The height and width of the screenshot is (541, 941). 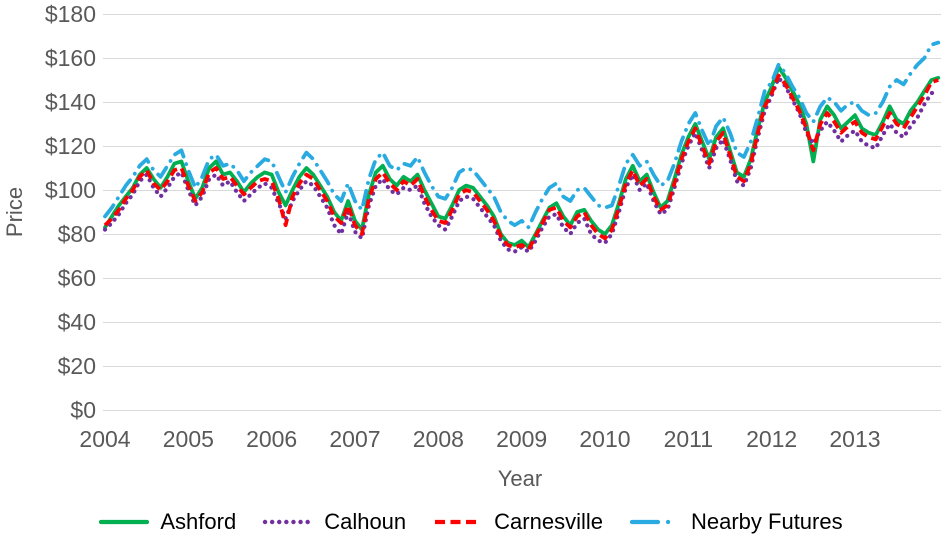 What do you see at coordinates (522, 439) in the screenshot?
I see `x-tick-label: 2009` at bounding box center [522, 439].